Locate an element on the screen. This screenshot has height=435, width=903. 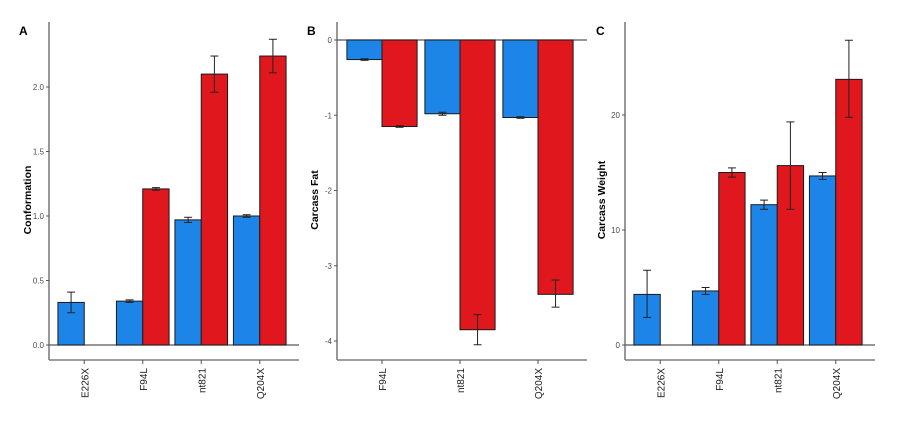
panel-letter-a: A is located at coordinates (23, 31).